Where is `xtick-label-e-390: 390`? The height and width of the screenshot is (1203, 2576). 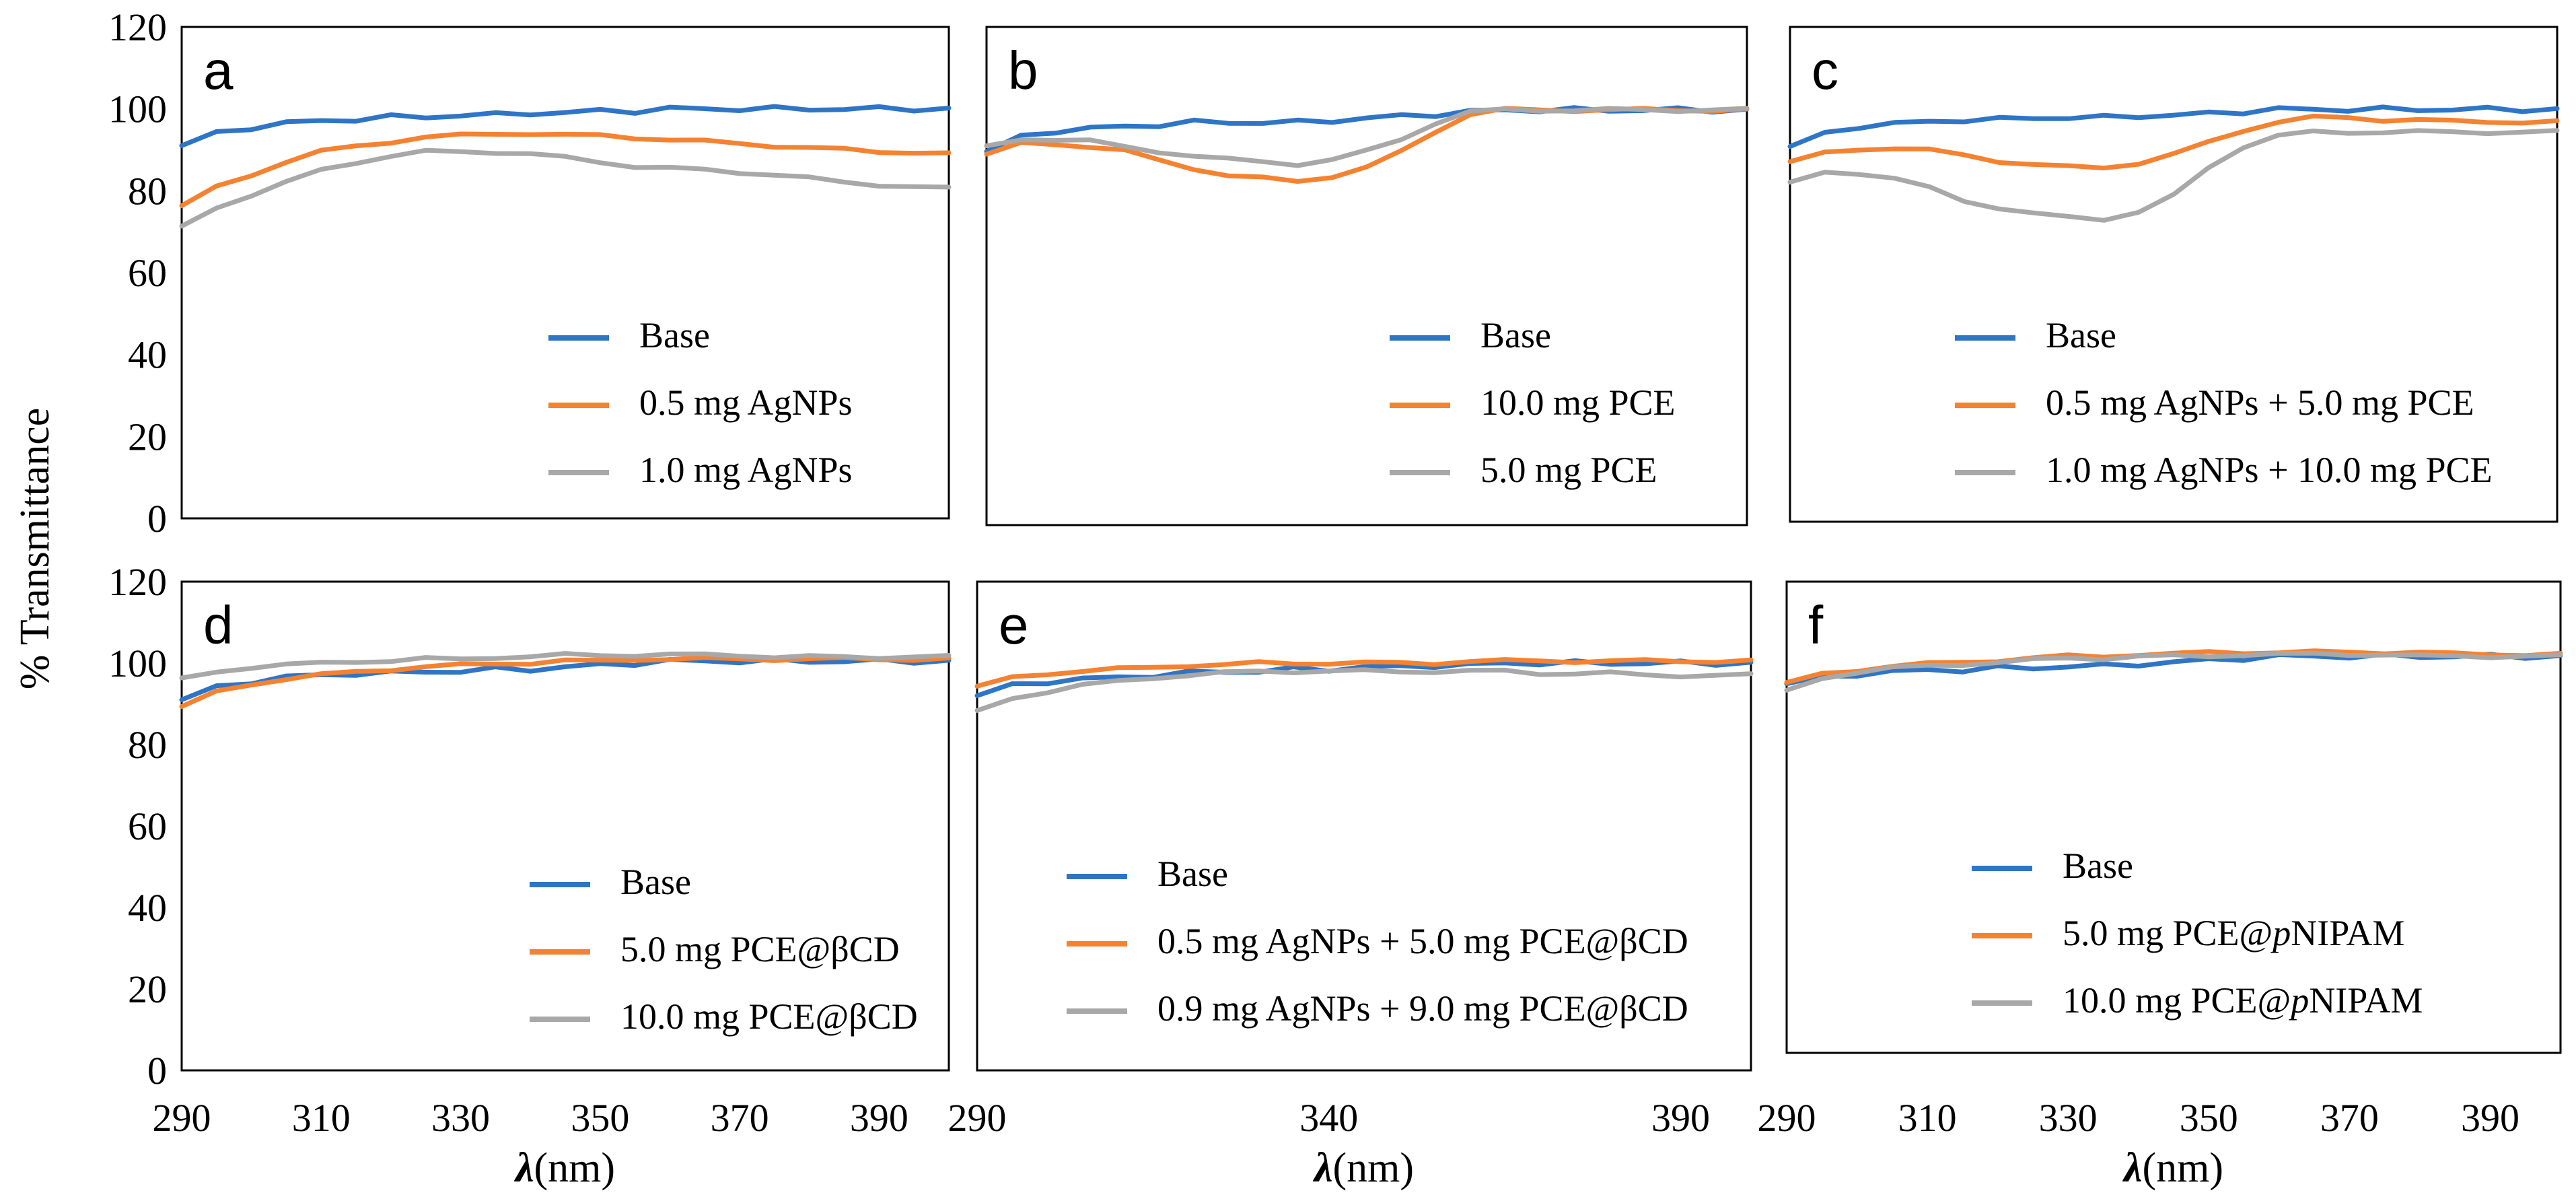 xtick-label-e-390: 390 is located at coordinates (1680, 1118).